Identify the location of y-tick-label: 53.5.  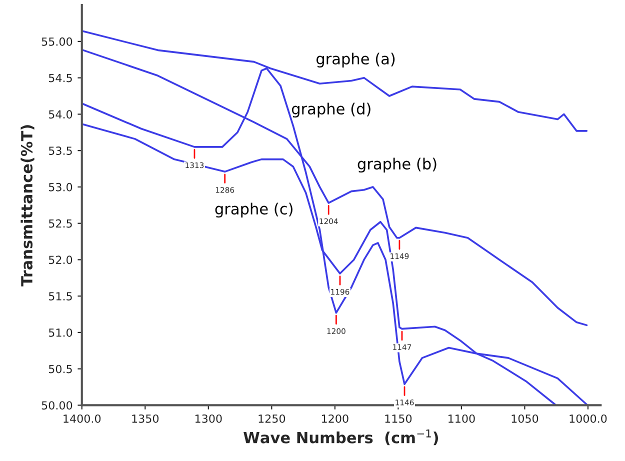
(60, 150).